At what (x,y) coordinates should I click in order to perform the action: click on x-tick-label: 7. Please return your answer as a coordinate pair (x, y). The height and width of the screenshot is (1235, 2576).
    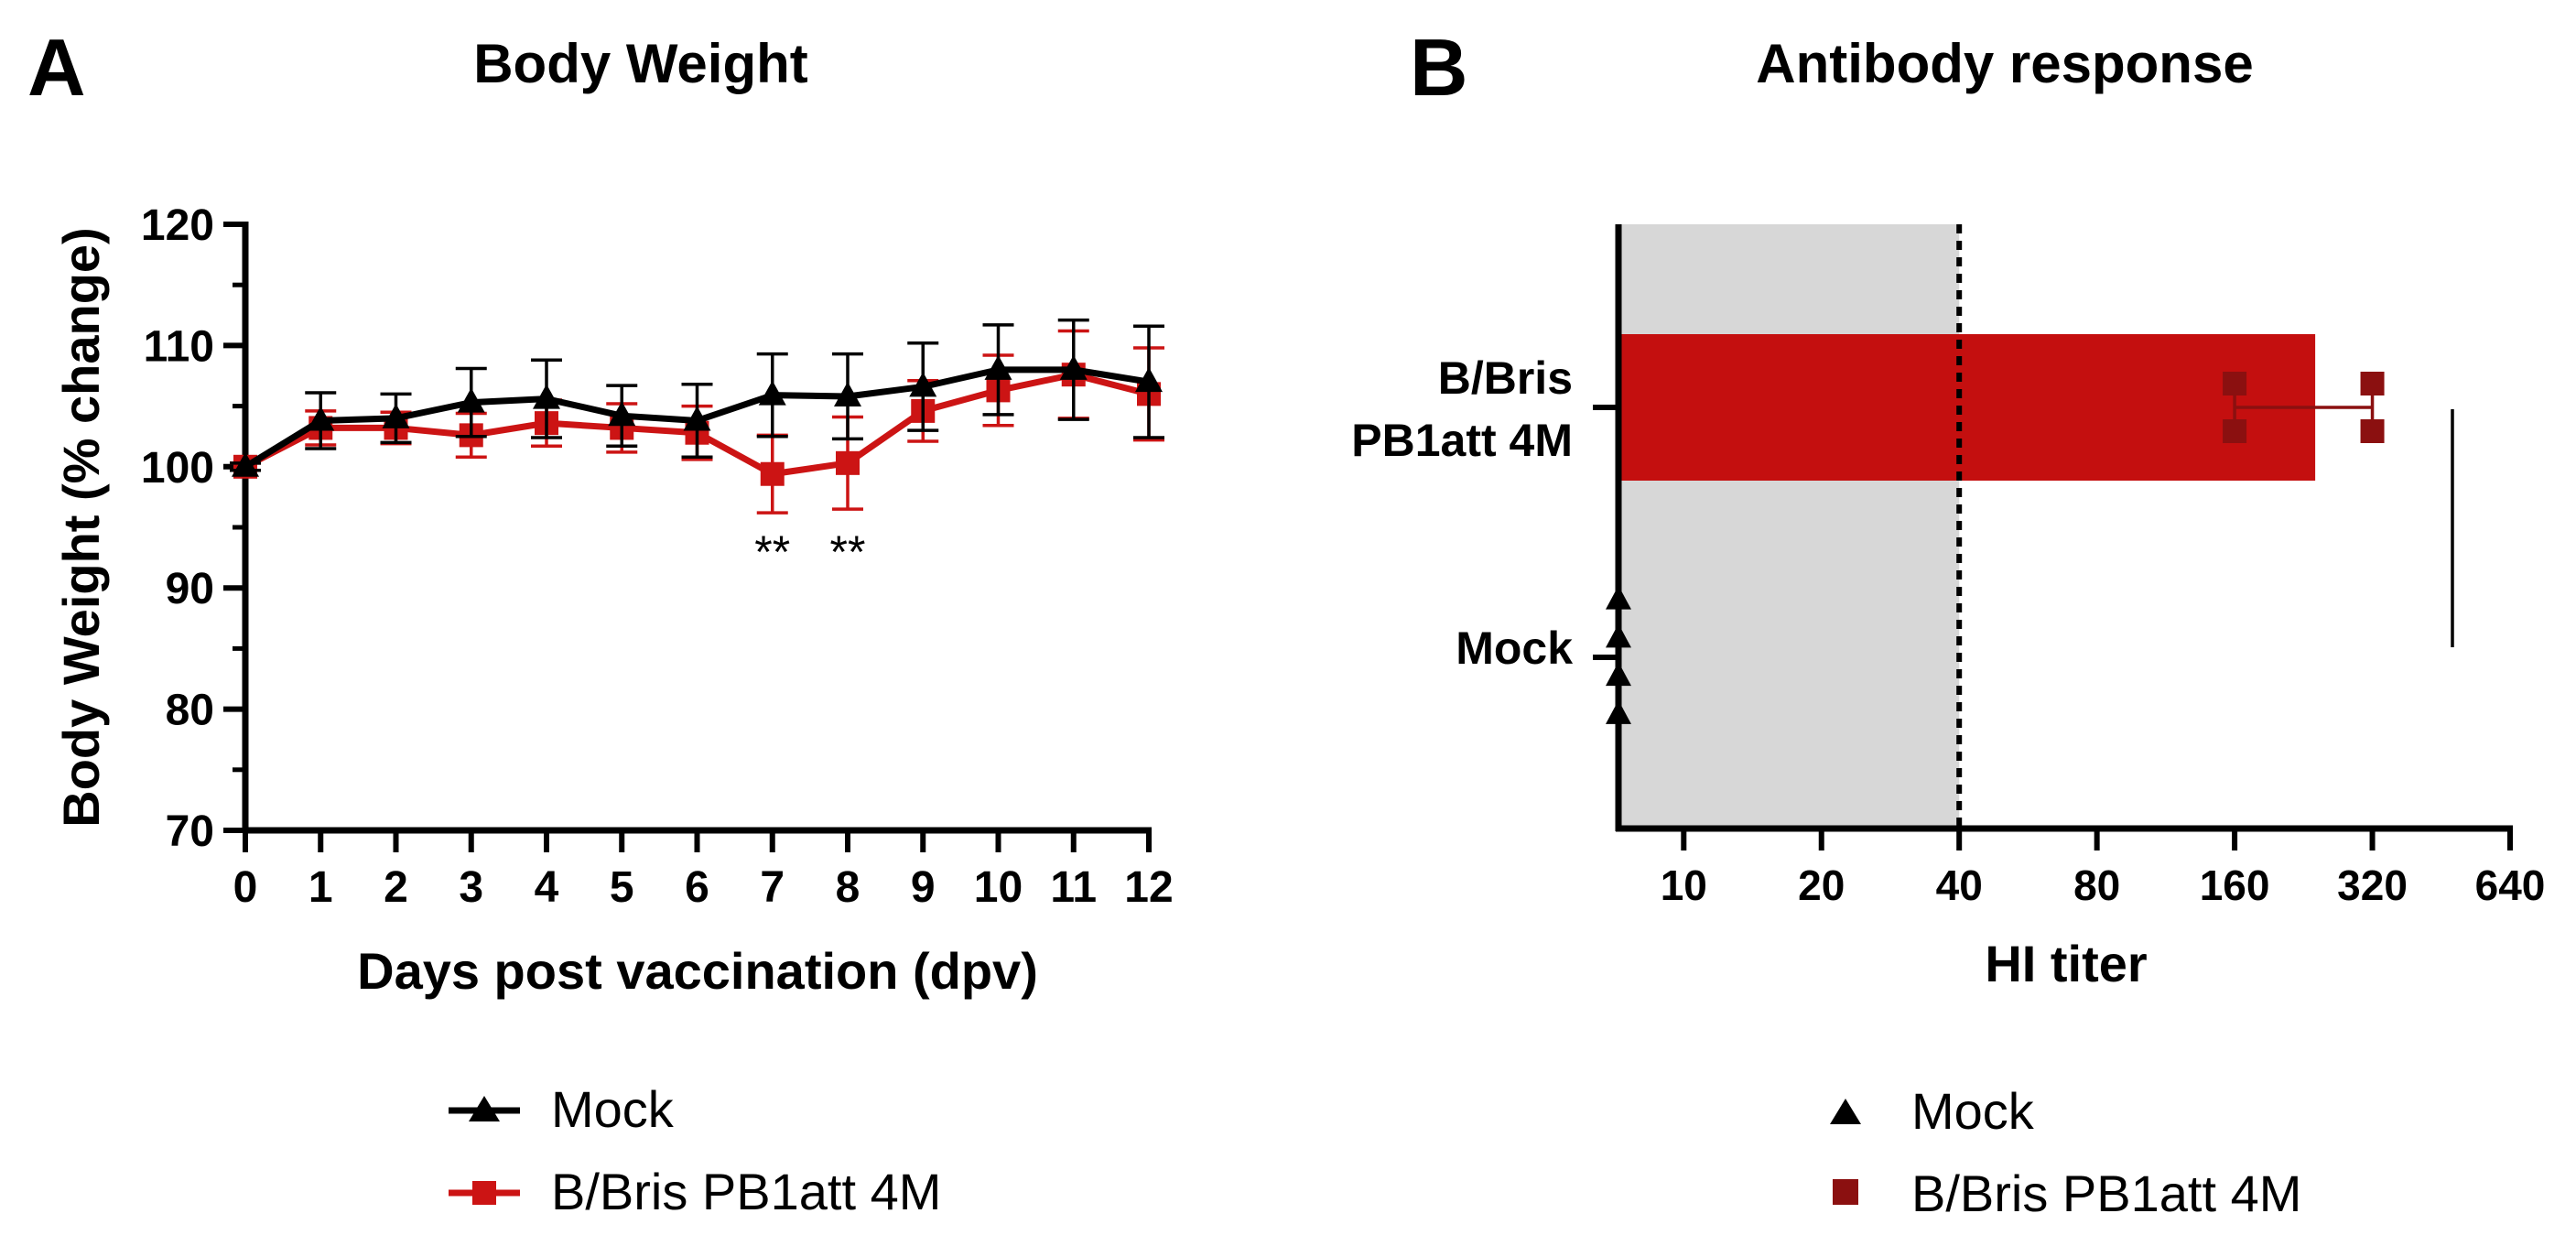
    Looking at the image, I should click on (773, 887).